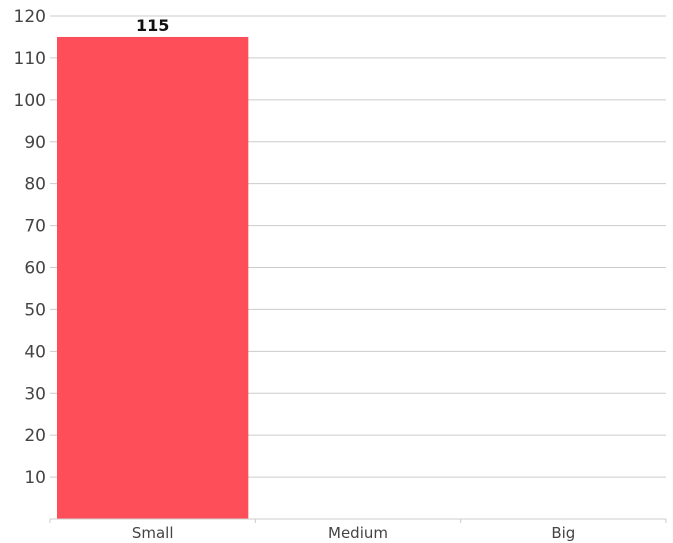 This screenshot has height=543, width=673. Describe the element at coordinates (35, 185) in the screenshot. I see `y-tick-label-80: 80` at that location.